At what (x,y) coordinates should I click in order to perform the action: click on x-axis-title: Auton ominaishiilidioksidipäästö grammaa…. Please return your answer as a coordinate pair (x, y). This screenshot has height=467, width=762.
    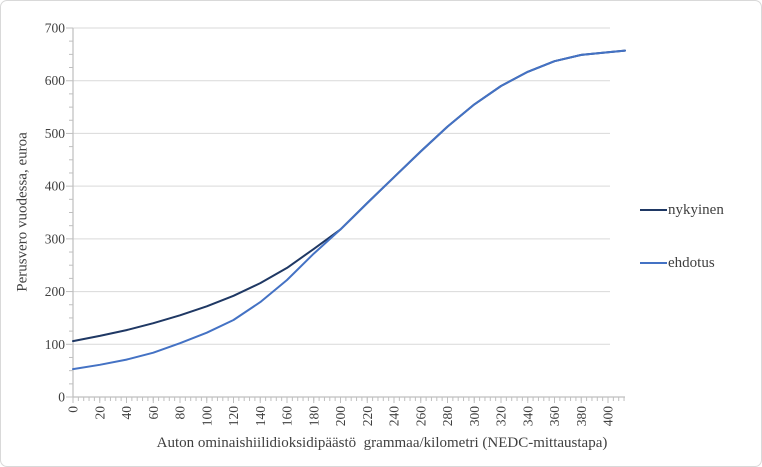
    Looking at the image, I should click on (382, 443).